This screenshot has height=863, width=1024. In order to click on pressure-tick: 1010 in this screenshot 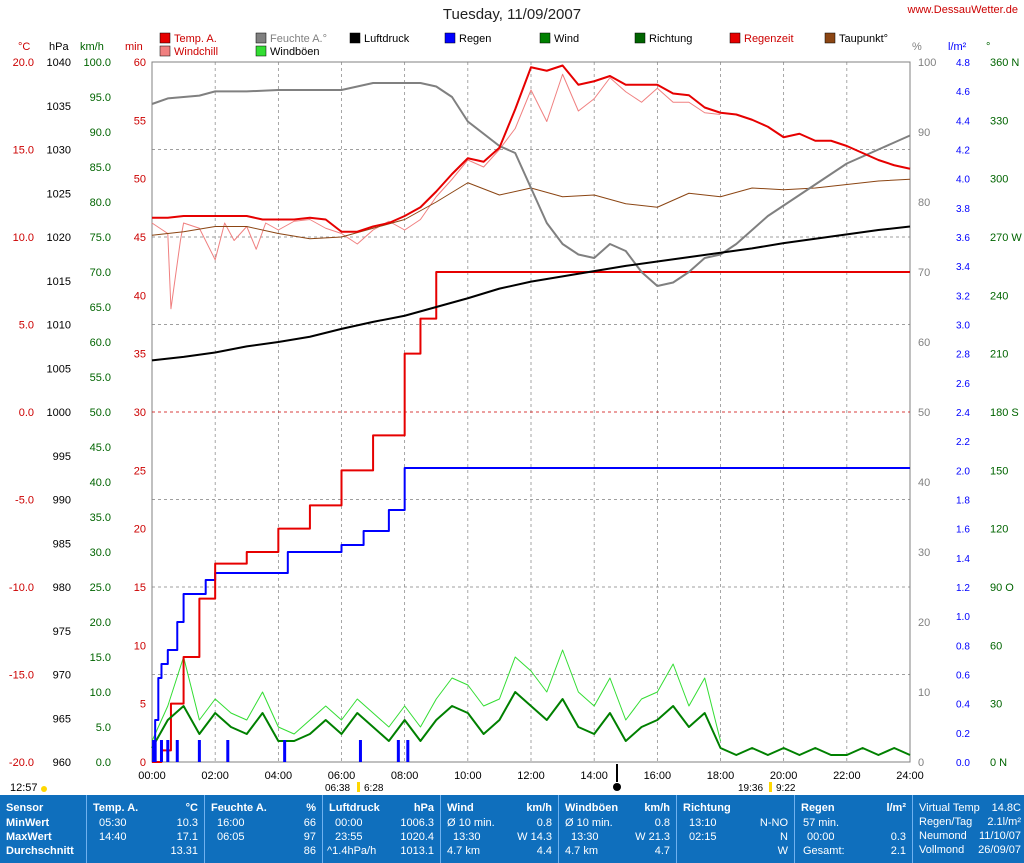, I will do `click(59, 326)`.